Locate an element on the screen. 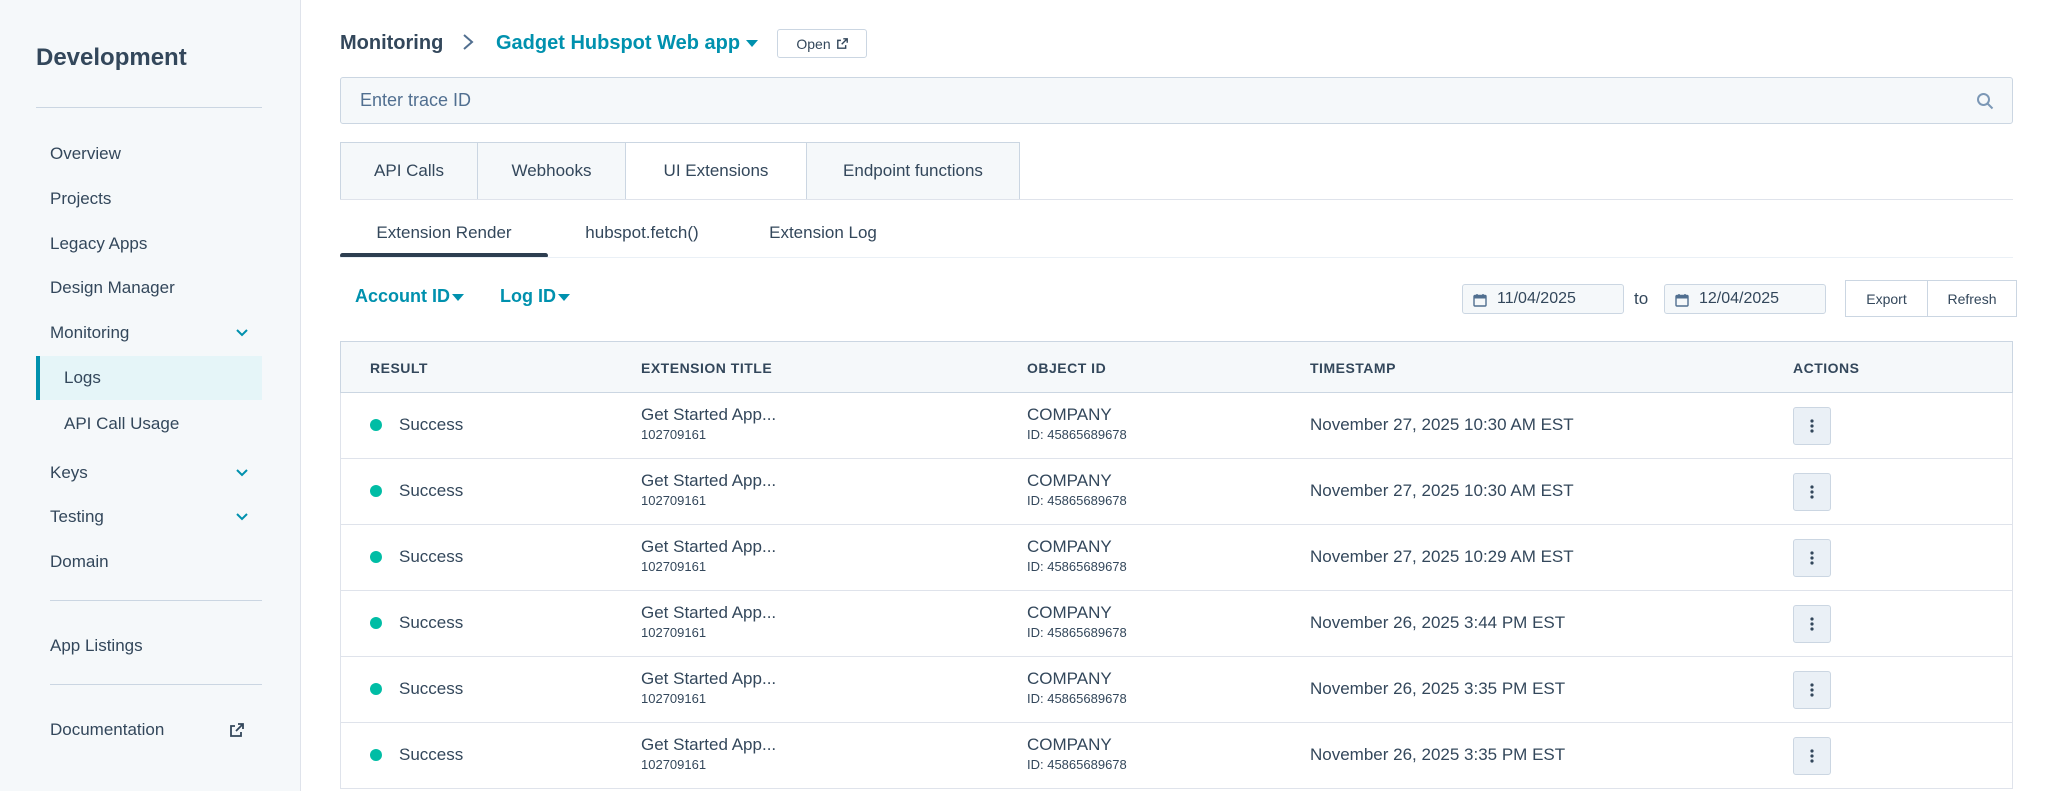 The image size is (2048, 791). action-button-group: Export Refresh is located at coordinates (1931, 298).